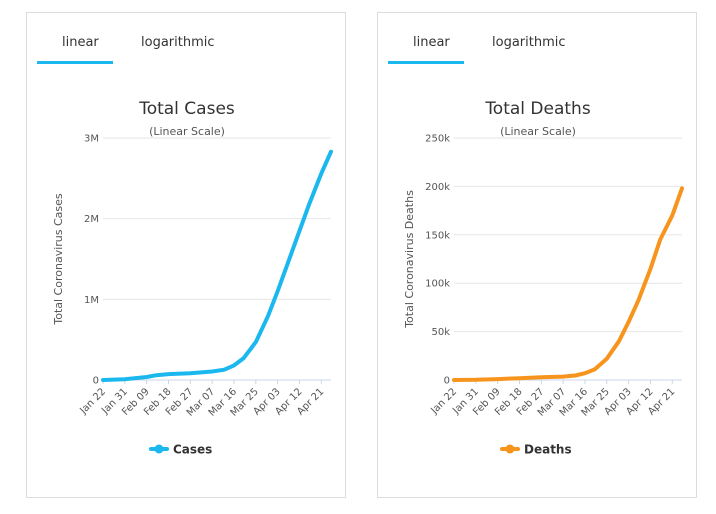 This screenshot has height=514, width=716. Describe the element at coordinates (537, 109) in the screenshot. I see `chart-title: Total Deaths` at that location.